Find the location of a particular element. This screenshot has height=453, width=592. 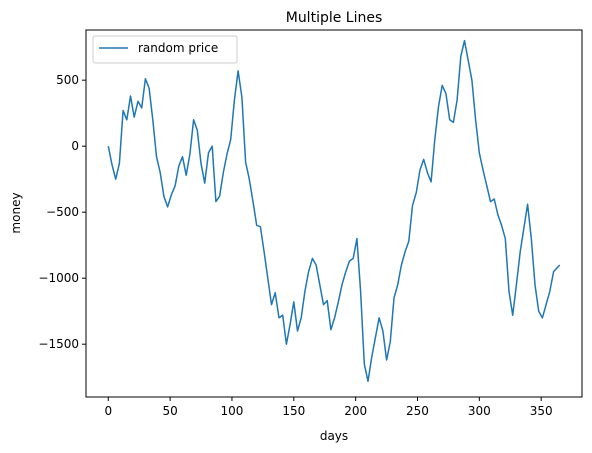

x-tick-label: 250 is located at coordinates (417, 411).